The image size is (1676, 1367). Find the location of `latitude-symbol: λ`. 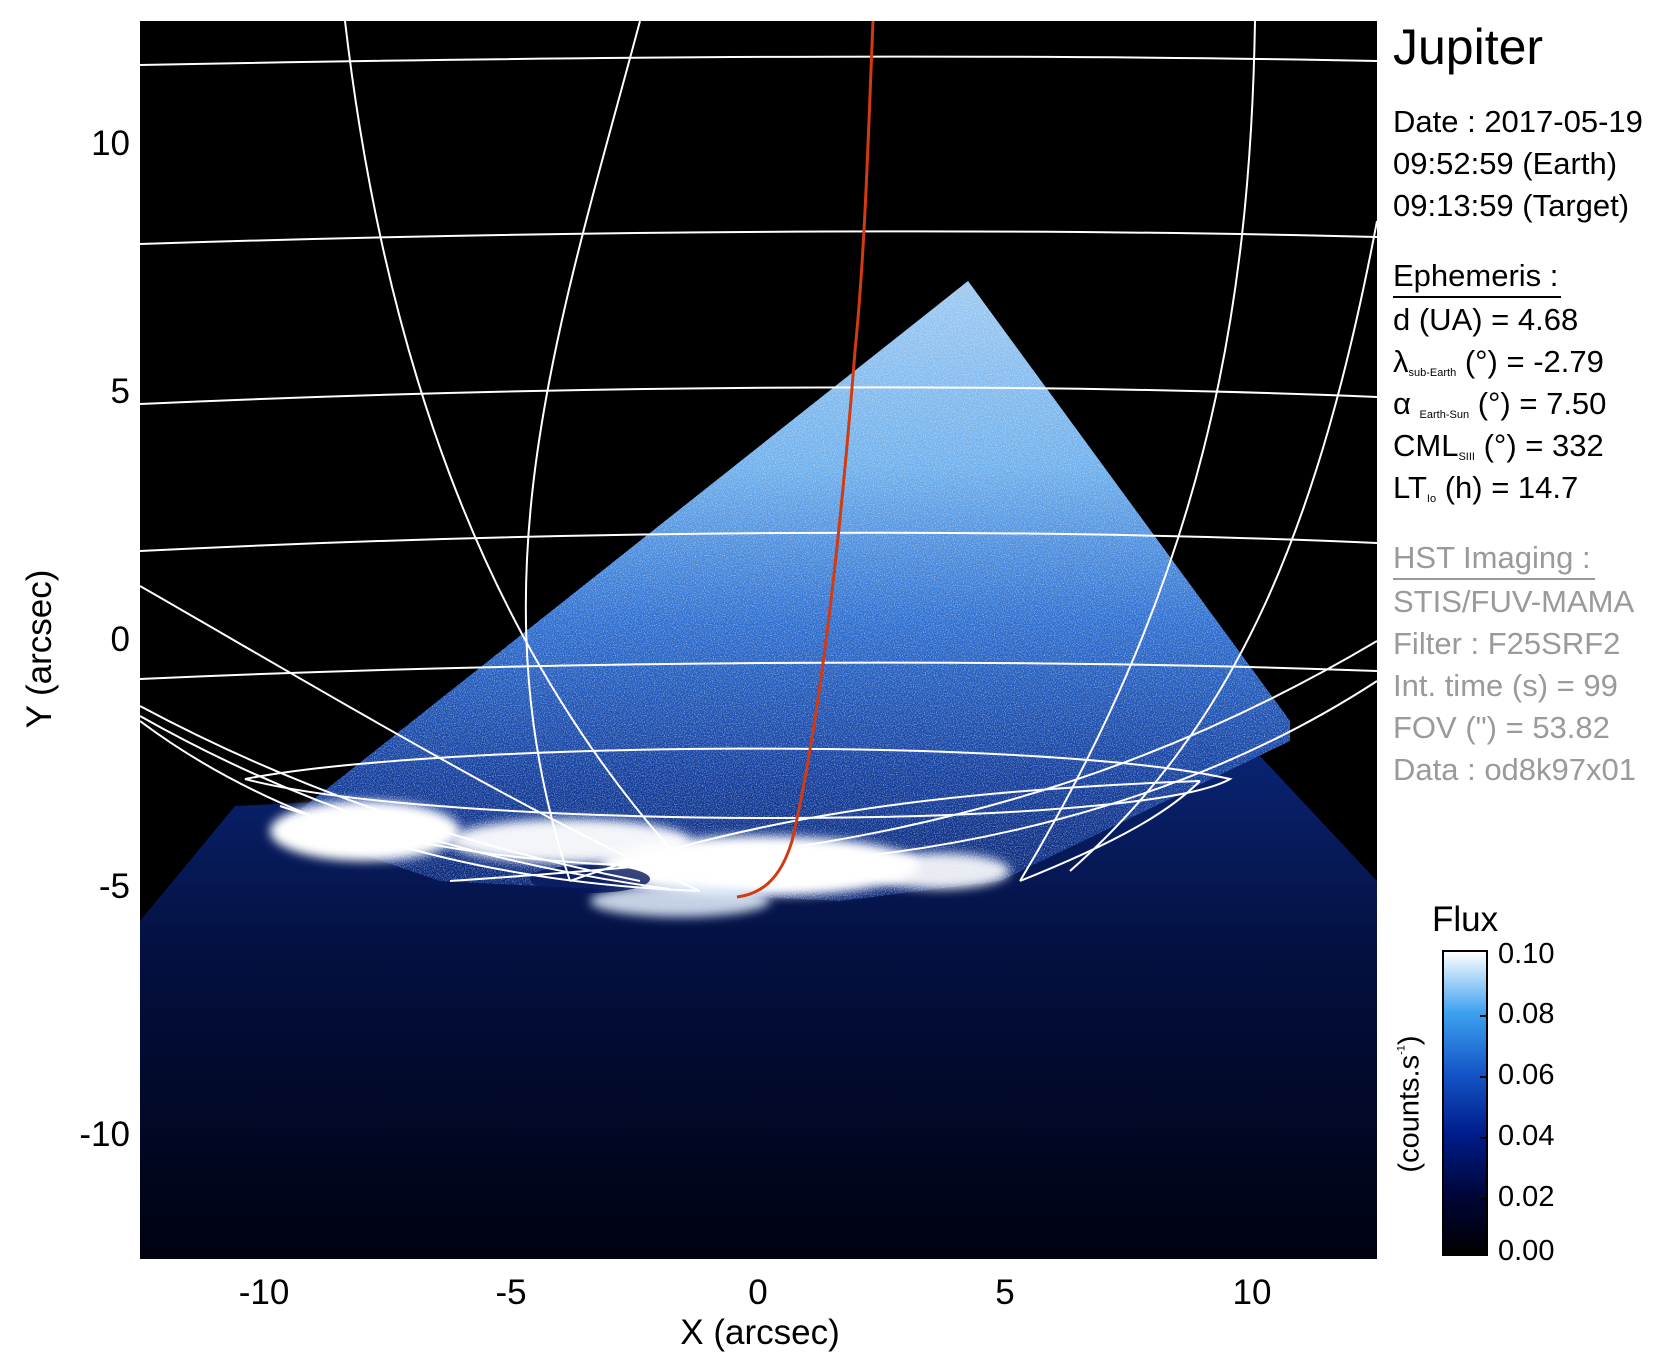

latitude-symbol: λ is located at coordinates (1401, 361).